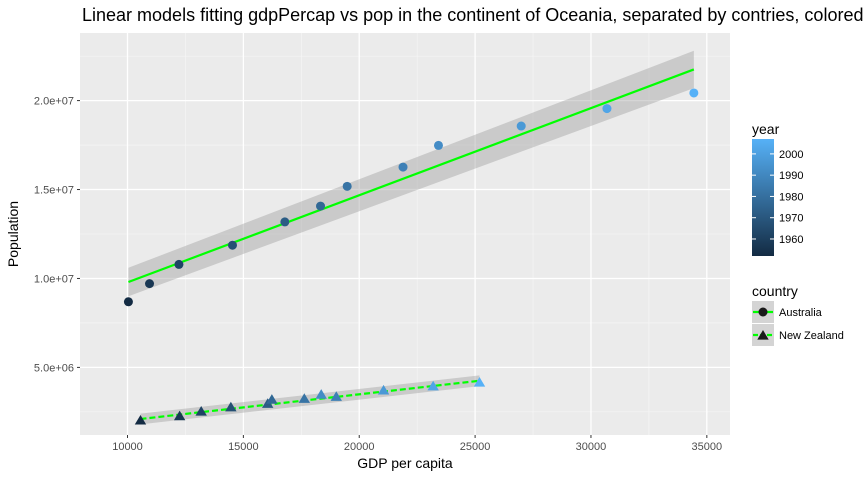 This screenshot has height=480, width=864. Describe the element at coordinates (791, 219) in the screenshot. I see `legend-year-tick-label: 1970` at that location.